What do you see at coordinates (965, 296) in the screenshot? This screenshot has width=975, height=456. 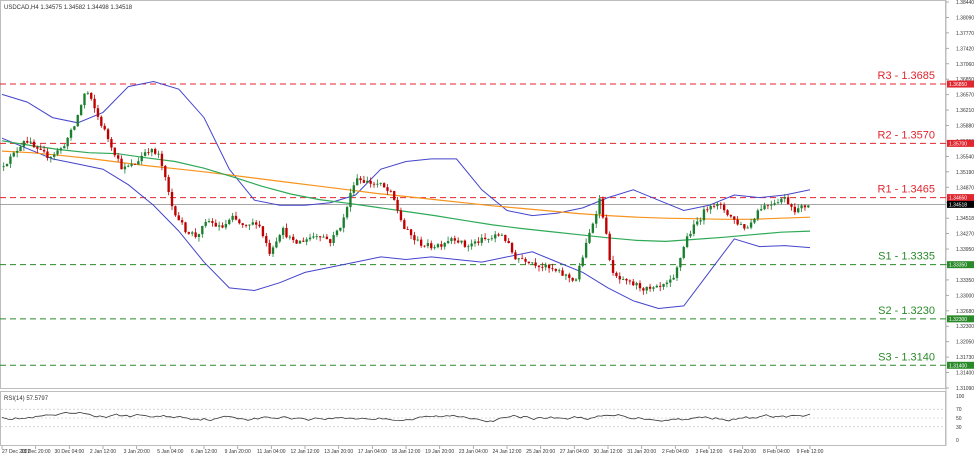 I see `y-tick-label-19: 1.33000` at bounding box center [965, 296].